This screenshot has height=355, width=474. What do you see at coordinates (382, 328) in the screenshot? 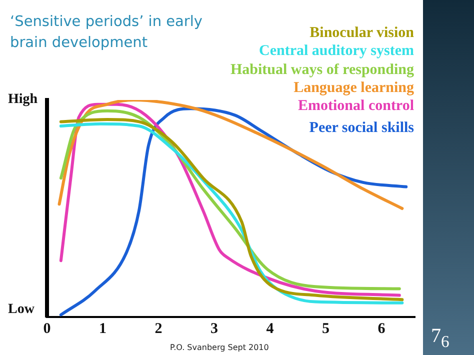
I see `x-tick-label: 6` at bounding box center [382, 328].